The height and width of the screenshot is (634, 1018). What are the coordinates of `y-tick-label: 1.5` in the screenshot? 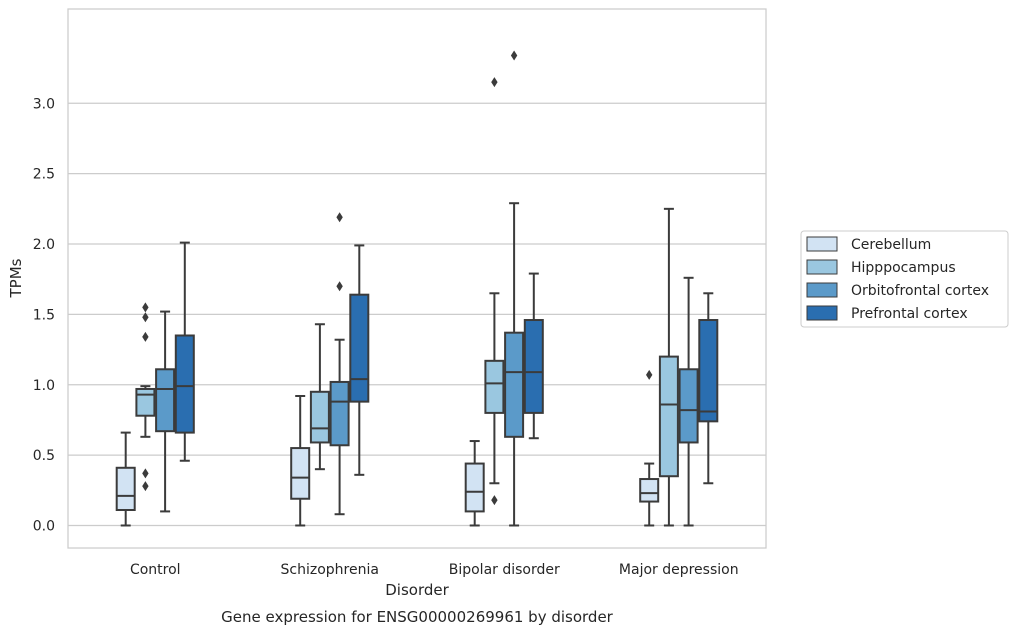 It's located at (44, 315).